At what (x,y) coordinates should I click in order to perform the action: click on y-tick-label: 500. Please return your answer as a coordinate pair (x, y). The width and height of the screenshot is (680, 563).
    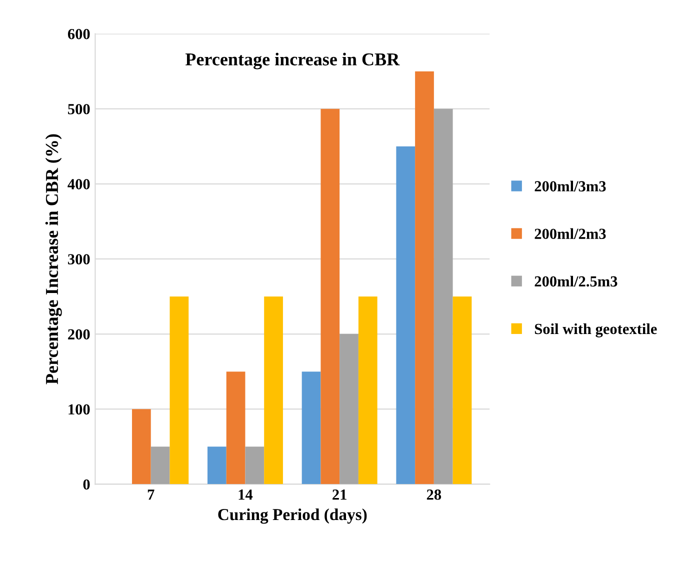
    Looking at the image, I should click on (79, 109).